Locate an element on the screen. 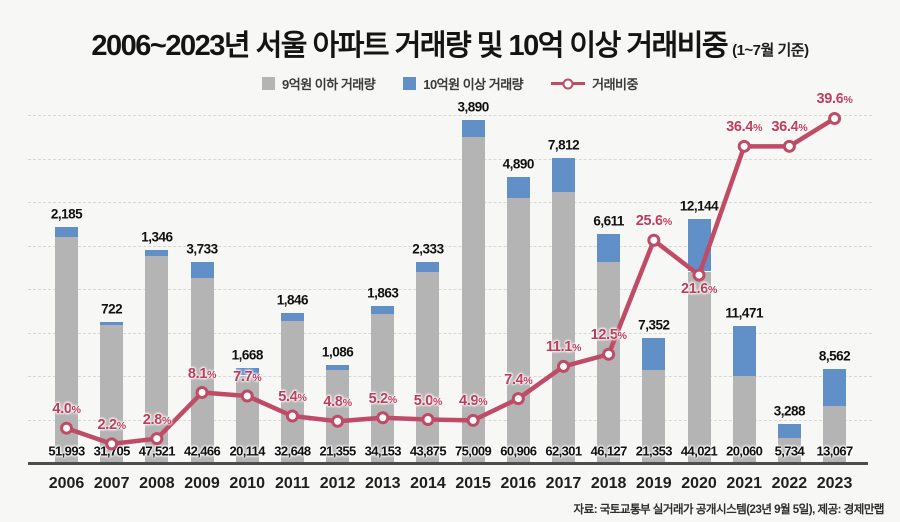 The height and width of the screenshot is (522, 900). ratio-percent-label: 2.8% is located at coordinates (157, 419).